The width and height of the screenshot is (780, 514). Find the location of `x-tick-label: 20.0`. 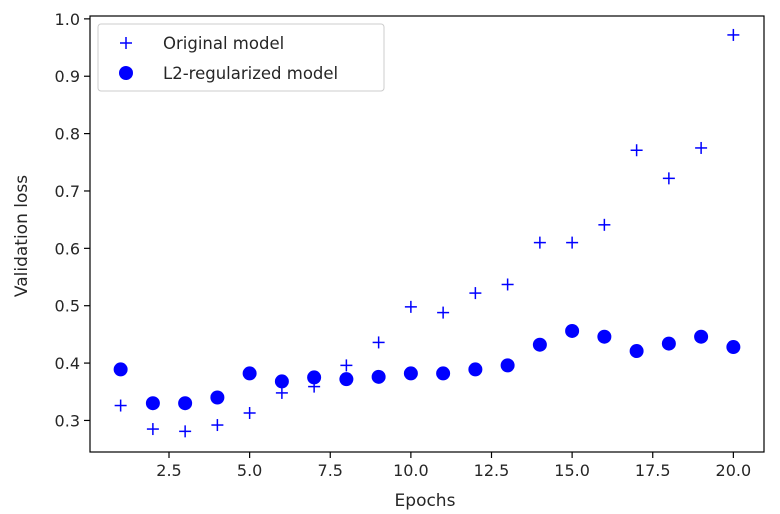

x-tick-label: 20.0 is located at coordinates (734, 470).